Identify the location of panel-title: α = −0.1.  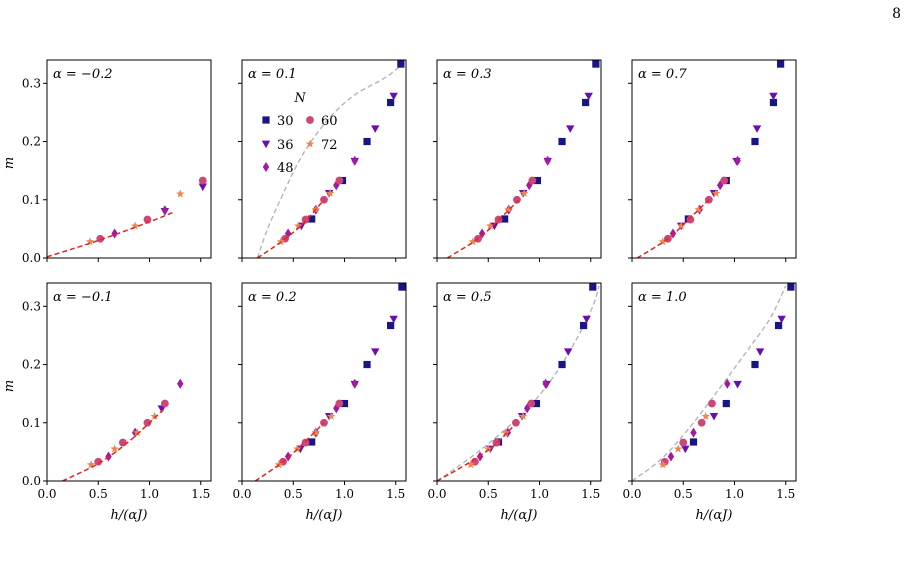
(83, 297).